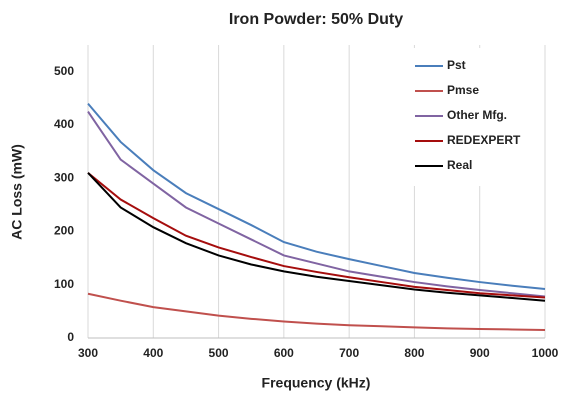 The height and width of the screenshot is (400, 570). Describe the element at coordinates (219, 353) in the screenshot. I see `x-tick-label: 500` at that location.